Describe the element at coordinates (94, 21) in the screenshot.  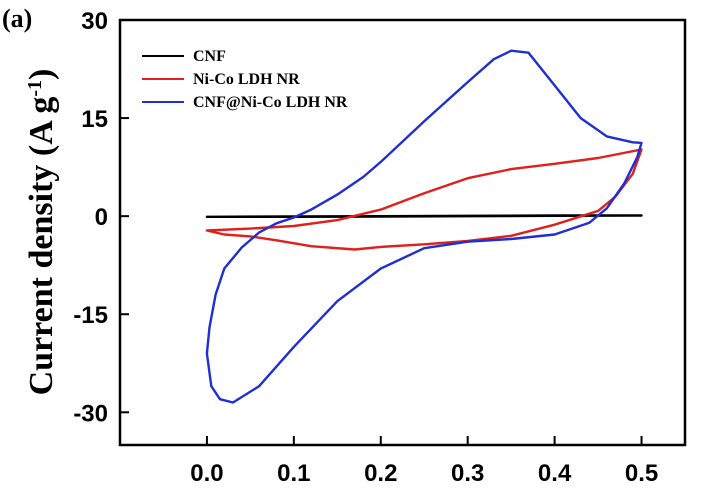
I see `y-tick-label: 30` at that location.